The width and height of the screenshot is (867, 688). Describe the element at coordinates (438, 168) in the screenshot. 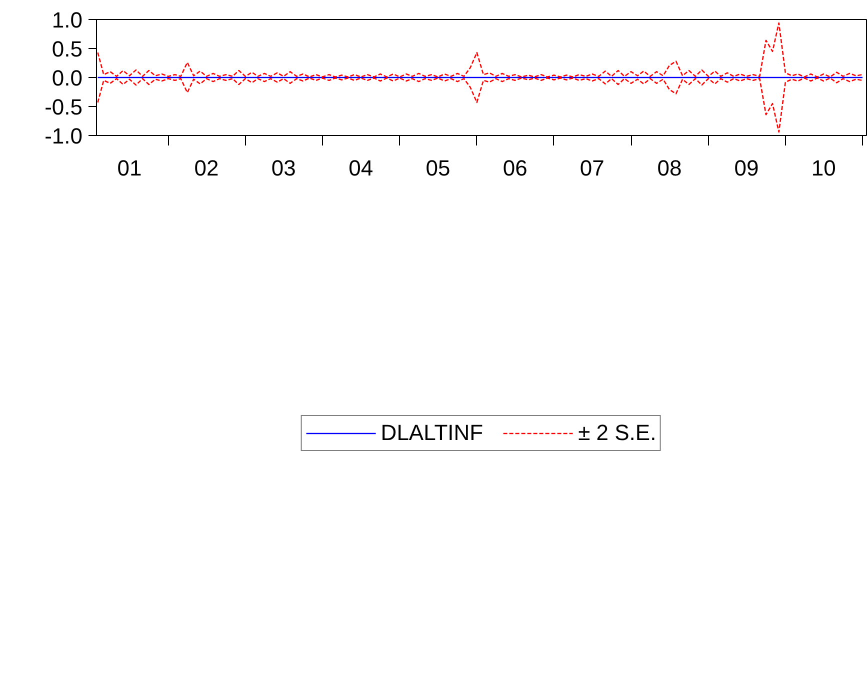

I see `x-tick-label: 05` at that location.